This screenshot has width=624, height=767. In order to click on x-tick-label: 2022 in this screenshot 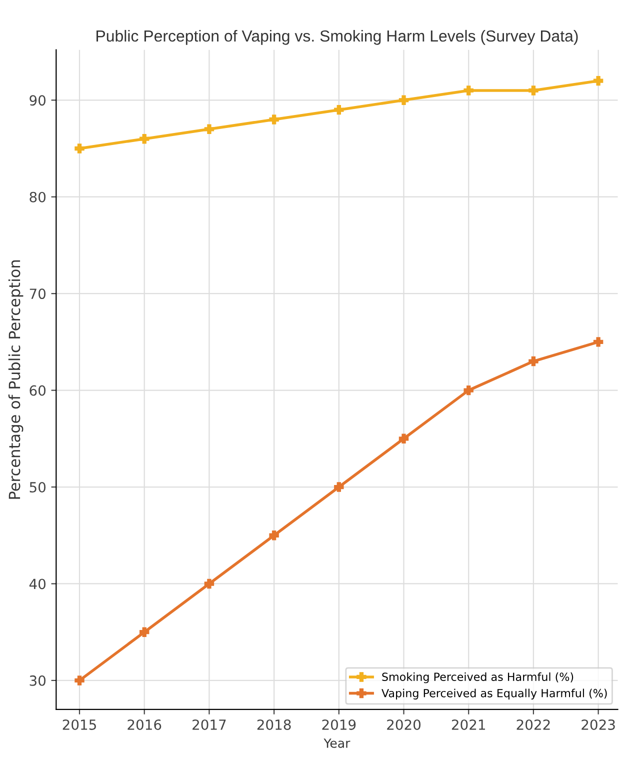, I will do `click(533, 724)`.